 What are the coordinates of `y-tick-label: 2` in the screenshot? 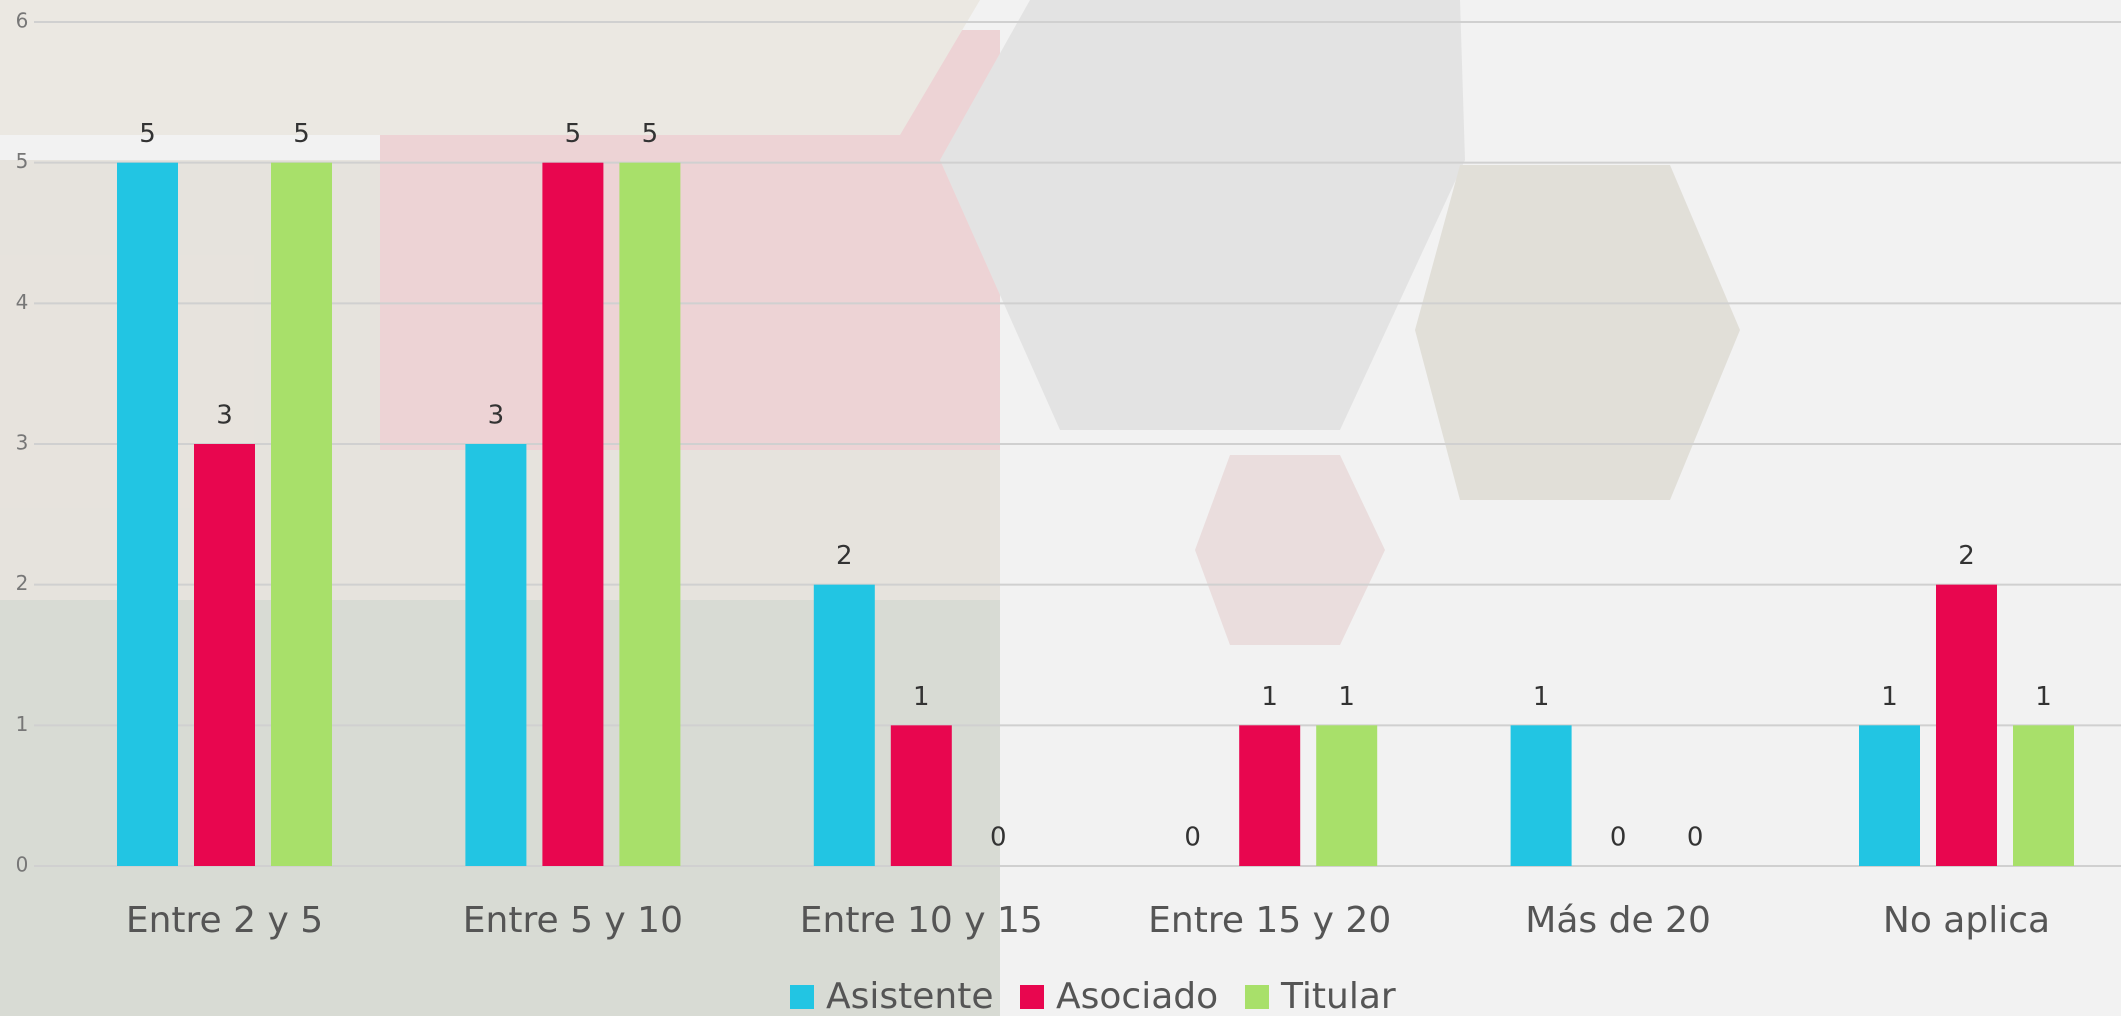 It's located at (22, 583).